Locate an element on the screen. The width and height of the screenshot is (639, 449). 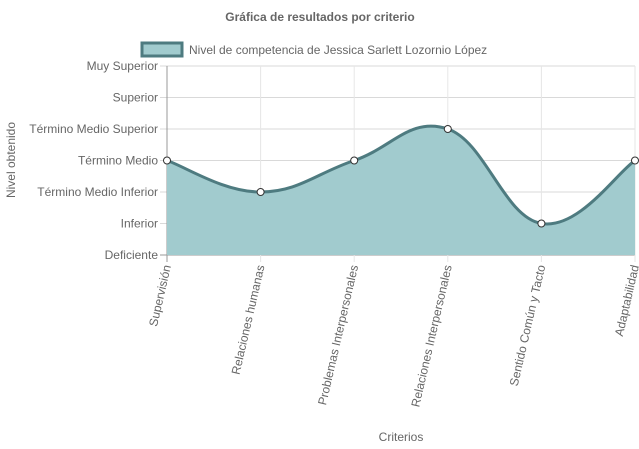
chart-title: Gráfica de resultados por criterio is located at coordinates (319, 17).